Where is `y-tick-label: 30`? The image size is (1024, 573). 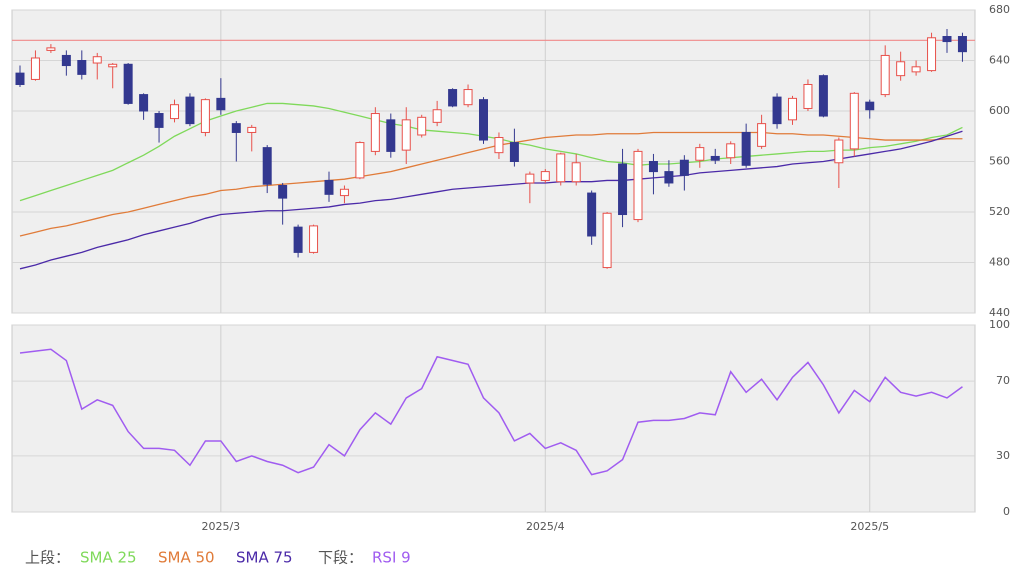 y-tick-label: 30 is located at coordinates (1003, 455).